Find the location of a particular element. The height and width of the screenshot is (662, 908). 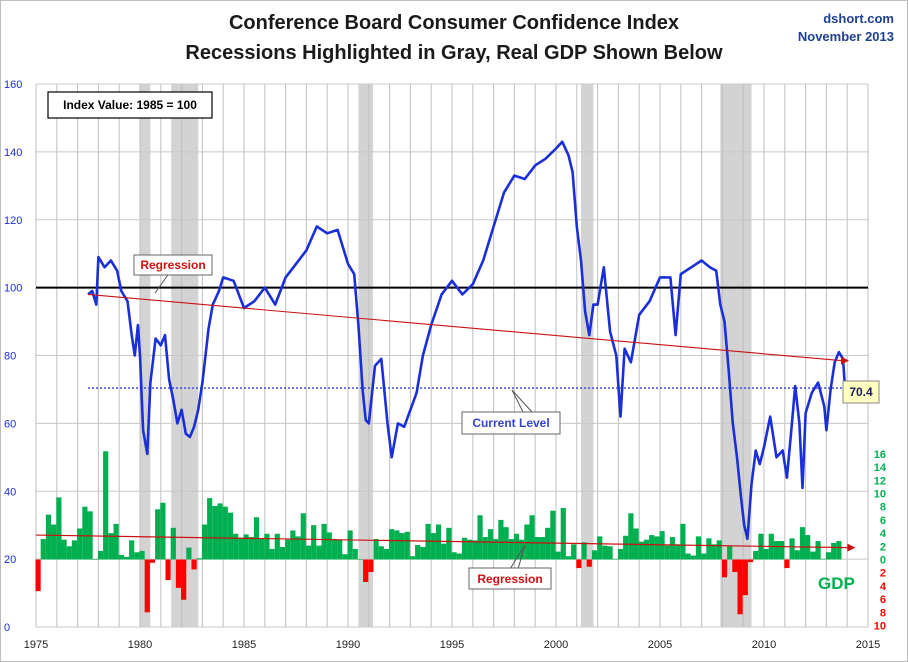

current-value-box is located at coordinates (861, 392).